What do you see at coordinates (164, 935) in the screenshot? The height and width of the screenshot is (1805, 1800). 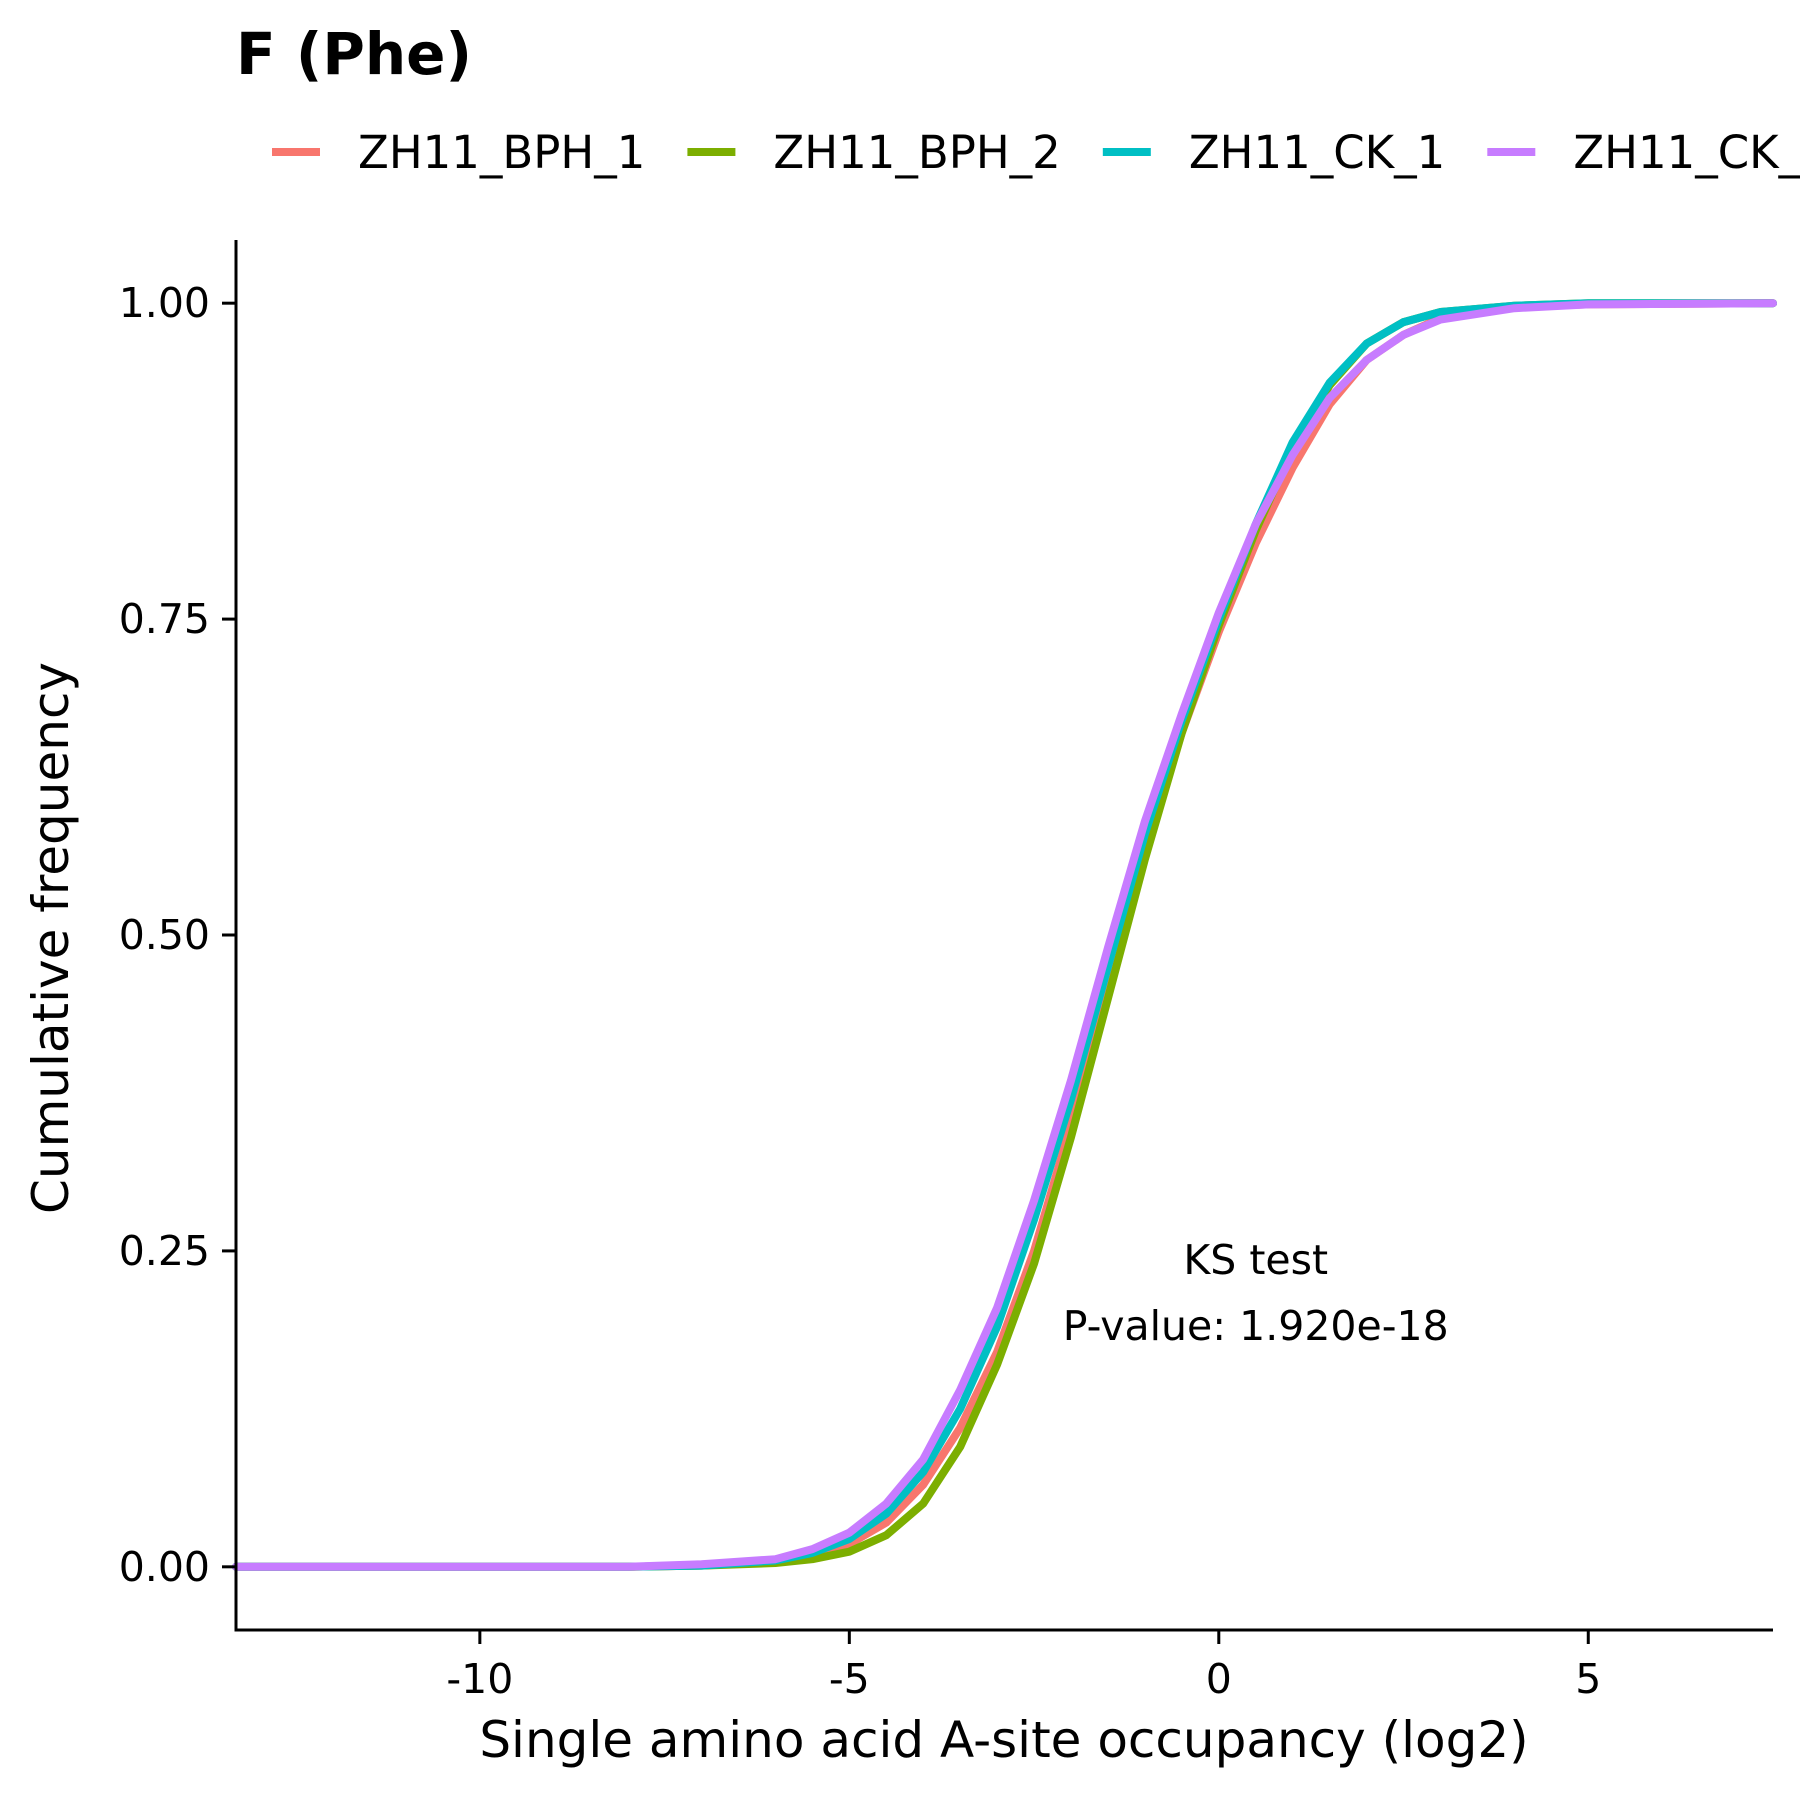 I see `y-tick-label: 0.50` at bounding box center [164, 935].